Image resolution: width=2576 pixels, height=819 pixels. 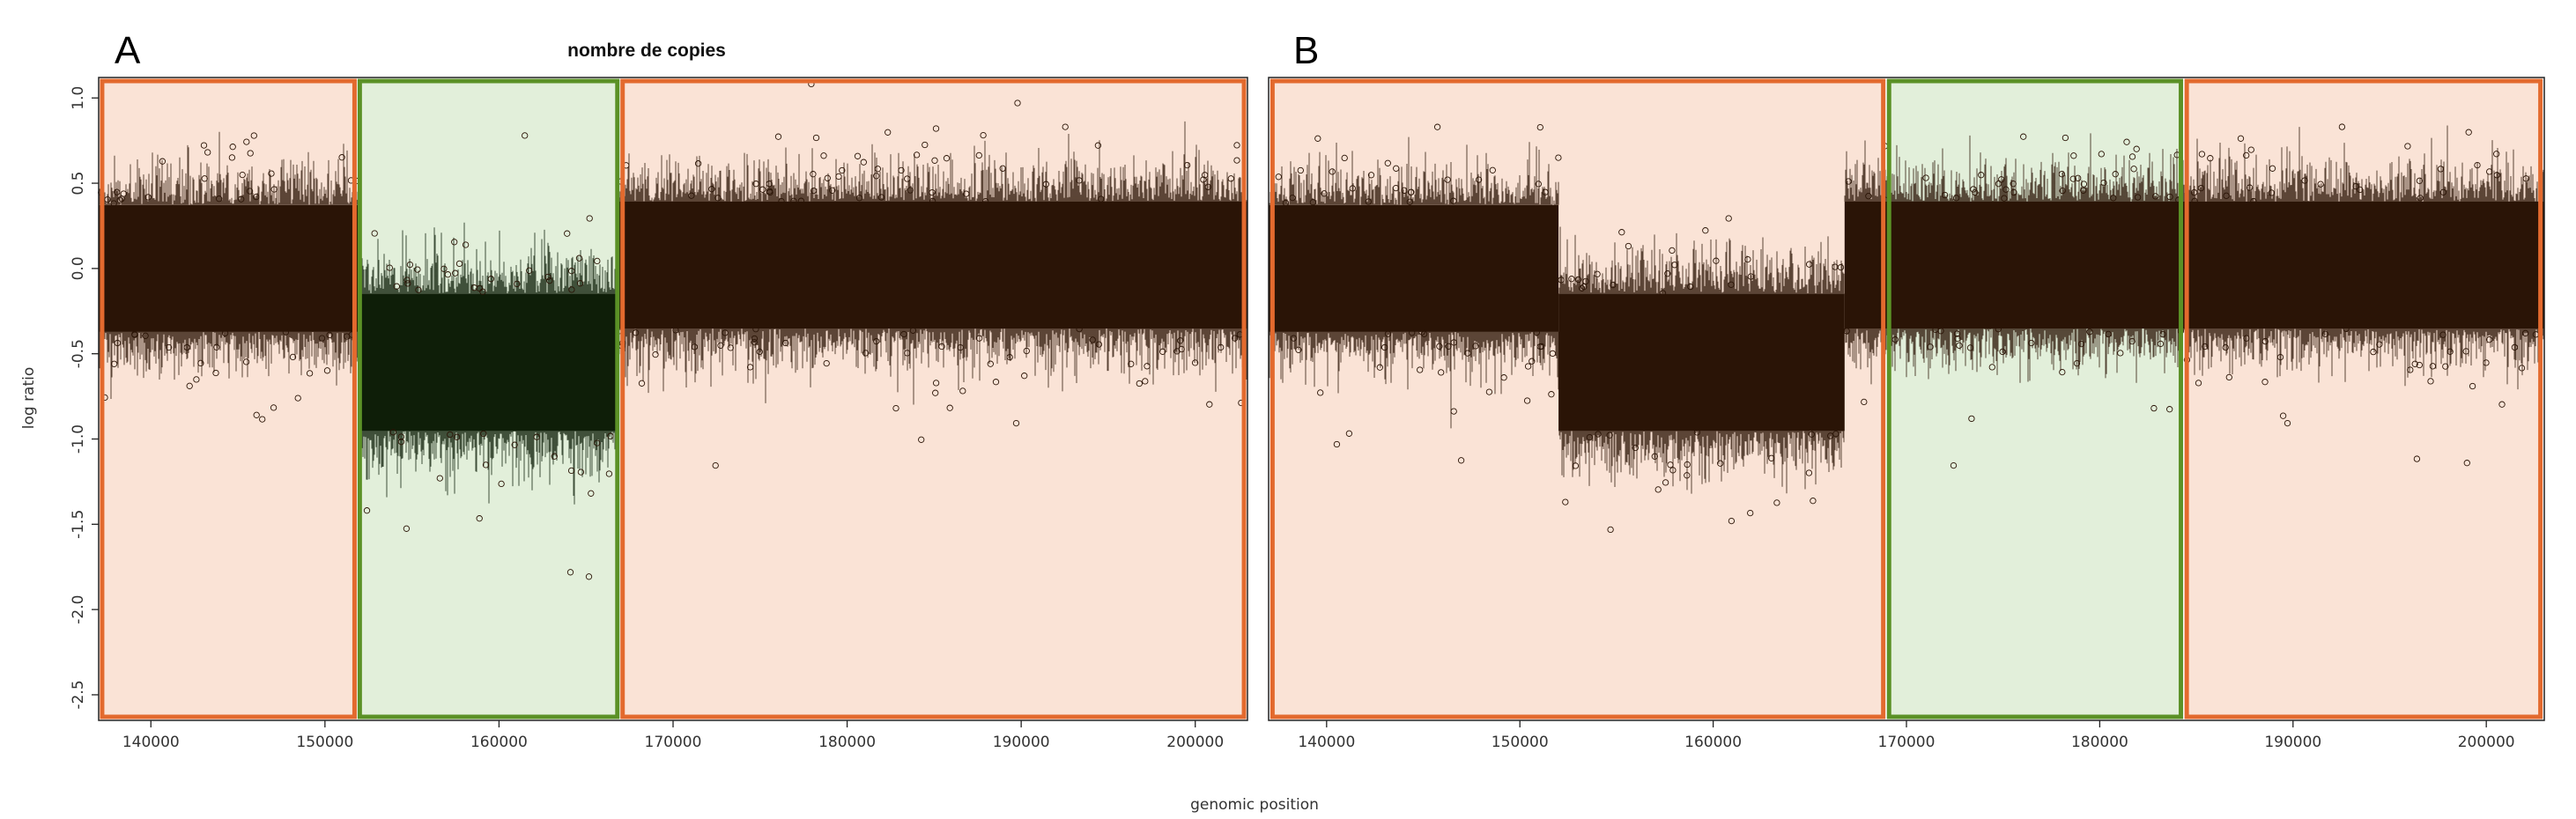 I want to click on panel-b-x-tick-label-4: 180000, so click(x=2099, y=742).